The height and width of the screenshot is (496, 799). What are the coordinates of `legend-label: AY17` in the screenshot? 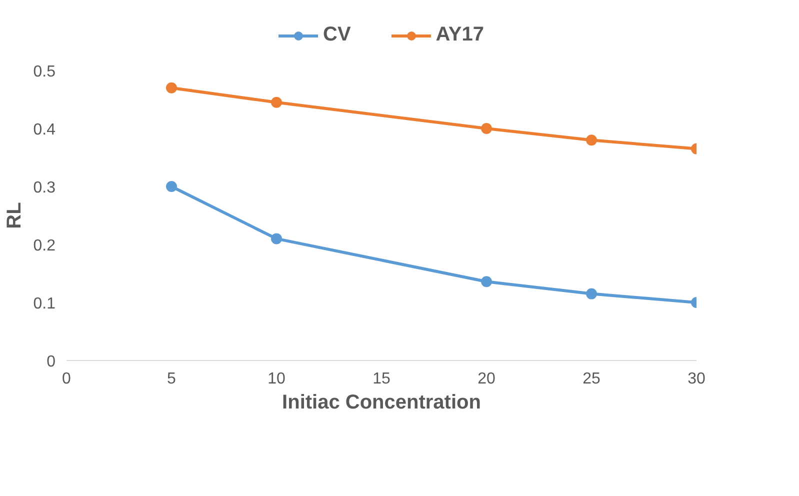 It's located at (460, 35).